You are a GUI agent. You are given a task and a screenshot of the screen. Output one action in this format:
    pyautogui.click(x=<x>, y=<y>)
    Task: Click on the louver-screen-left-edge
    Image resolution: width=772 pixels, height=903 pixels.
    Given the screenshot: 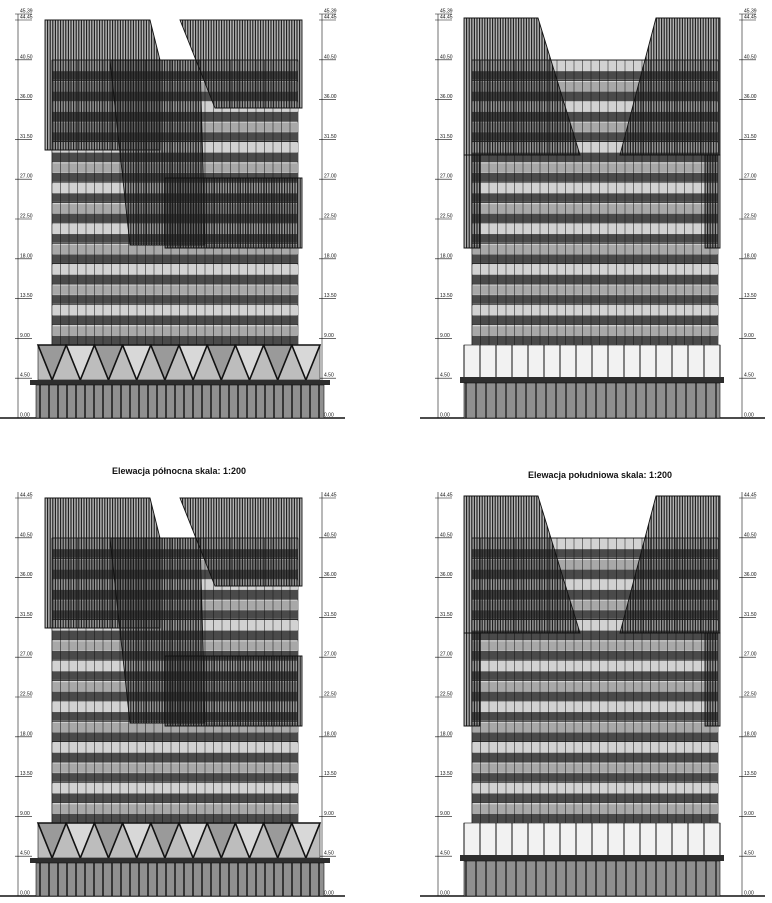 What is the action you would take?
    pyautogui.click(x=472, y=201)
    